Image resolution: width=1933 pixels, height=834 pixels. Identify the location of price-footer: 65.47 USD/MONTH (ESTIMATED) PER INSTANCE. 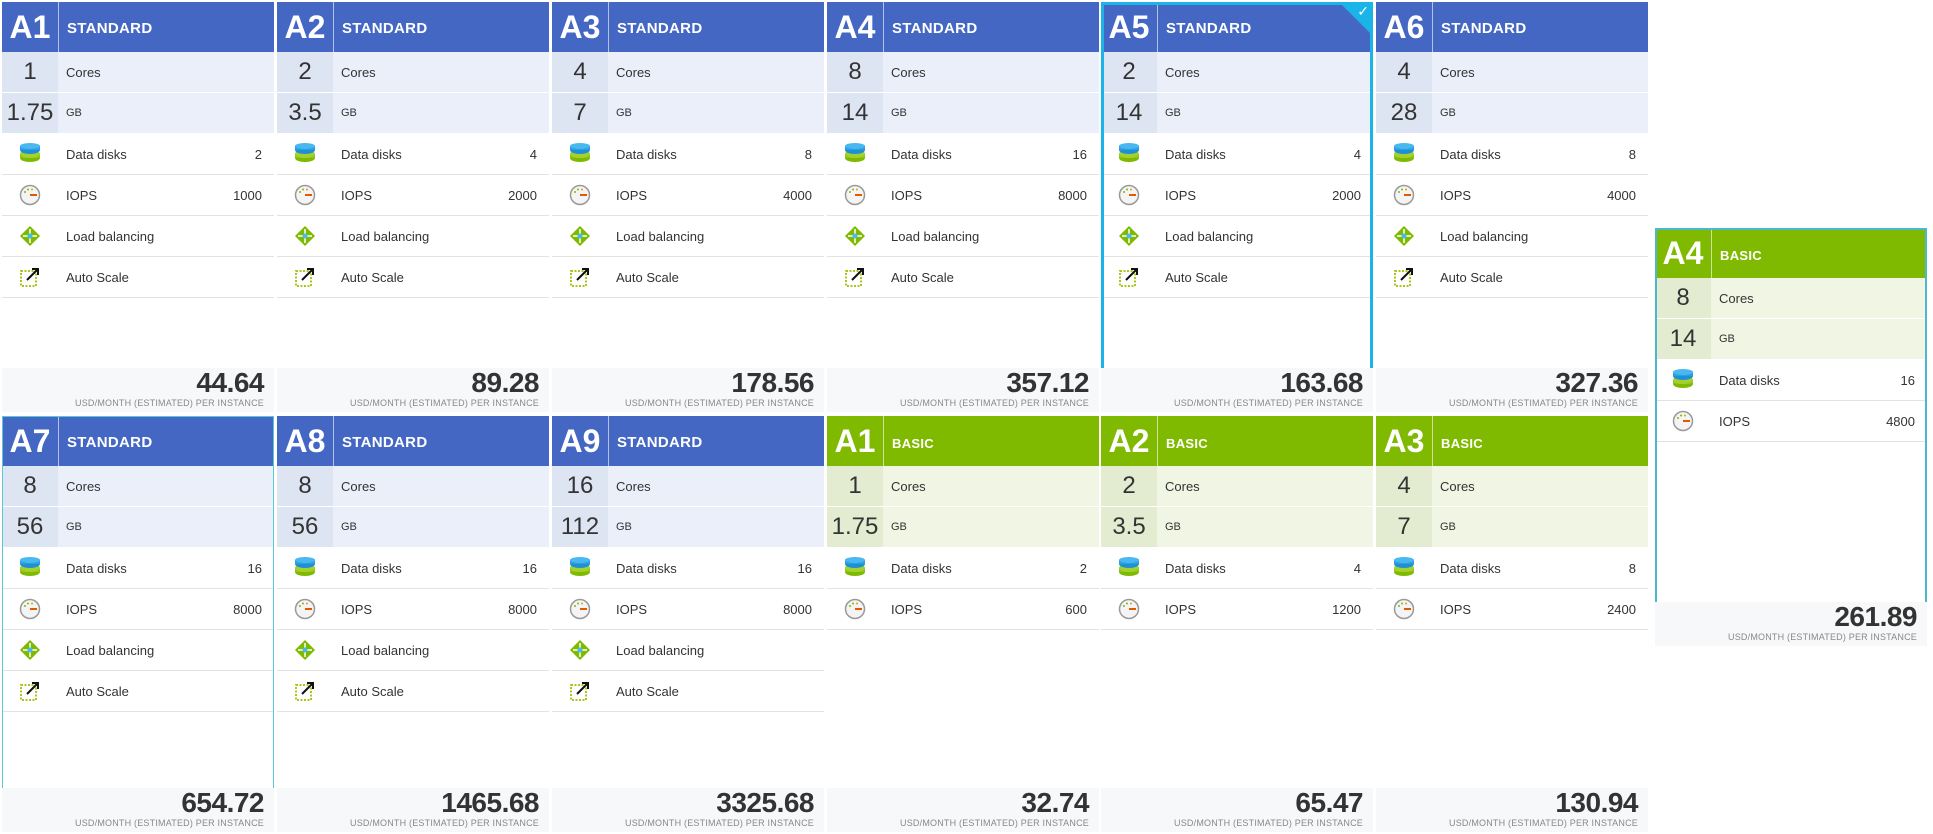
(1237, 810).